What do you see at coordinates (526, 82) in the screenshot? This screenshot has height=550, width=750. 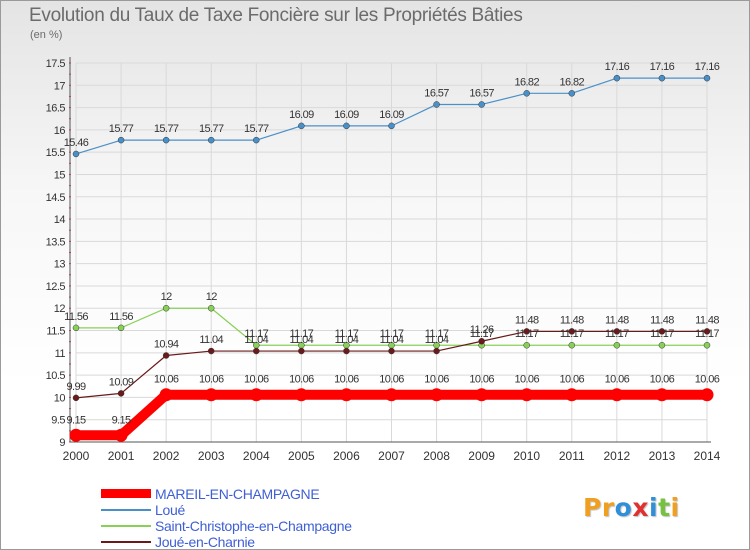 I see `data-label: 16.82` at bounding box center [526, 82].